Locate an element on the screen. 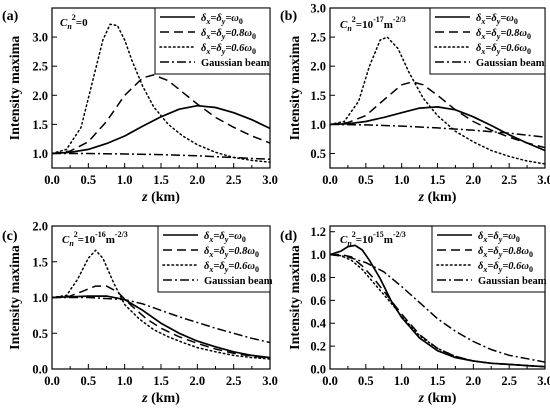 This screenshot has height=412, width=550. y-tick-label: 0.4 is located at coordinates (318, 324).